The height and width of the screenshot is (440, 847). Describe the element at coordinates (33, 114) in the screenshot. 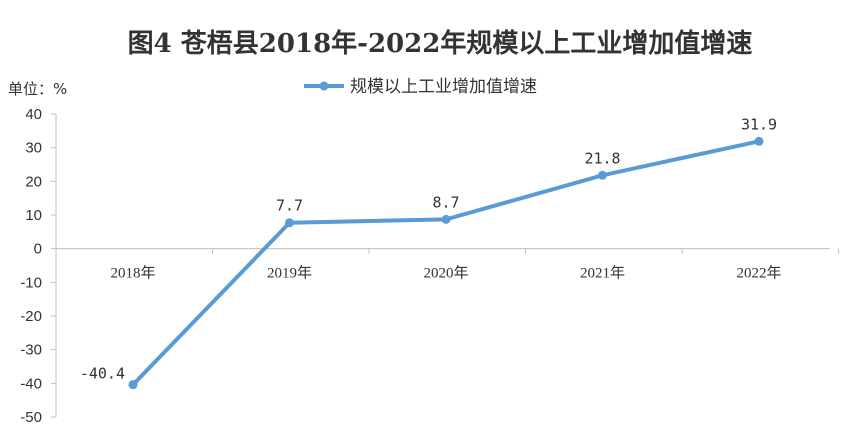

I see `y-tick-label: 40` at that location.